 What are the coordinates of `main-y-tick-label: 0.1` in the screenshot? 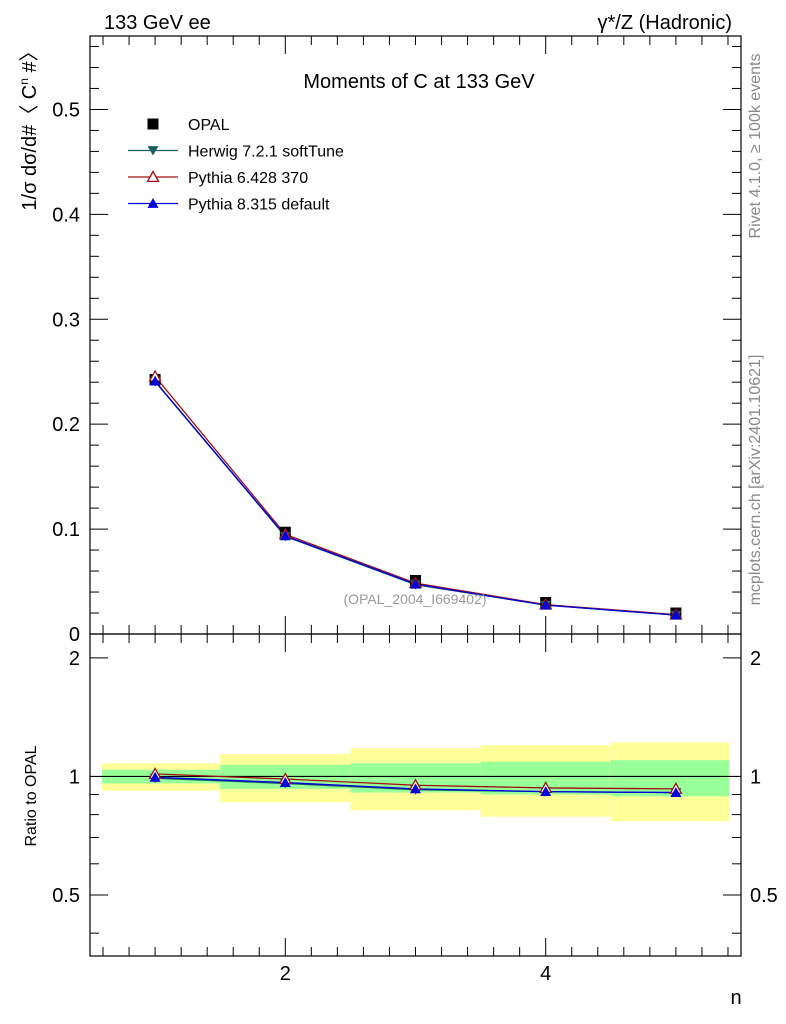 It's located at (66, 530).